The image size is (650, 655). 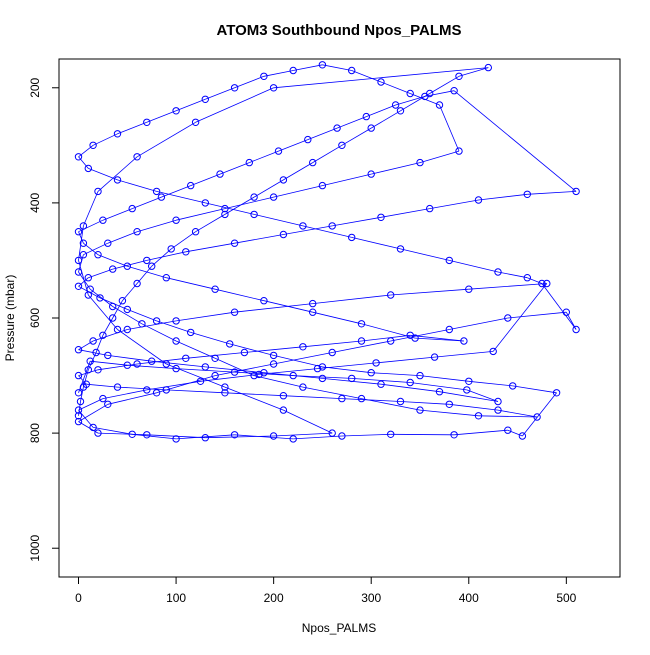 What do you see at coordinates (10, 318) in the screenshot?
I see `y-axis-label: Pressure (mbar)` at bounding box center [10, 318].